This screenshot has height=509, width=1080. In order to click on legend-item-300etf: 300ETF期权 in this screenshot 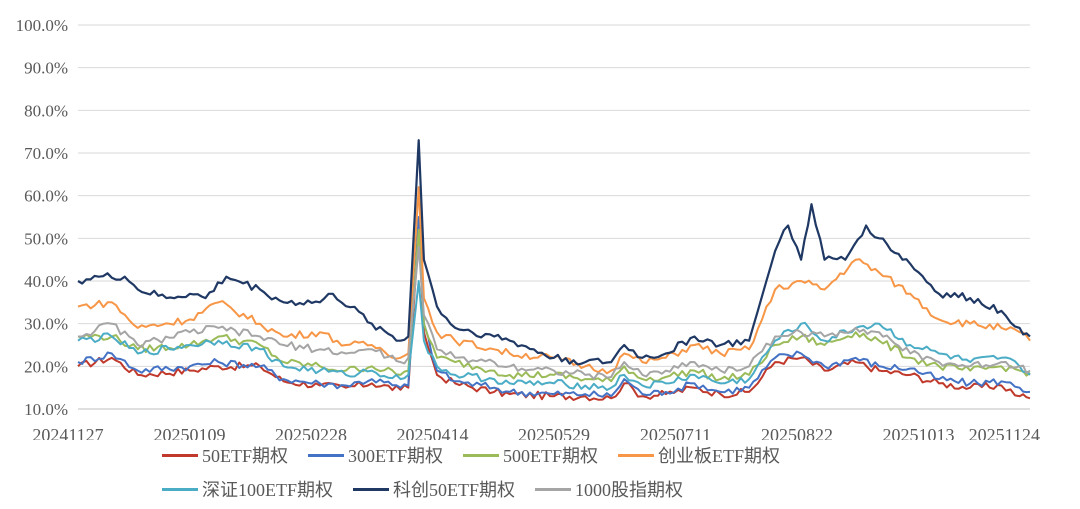, I will do `click(375, 455)`.